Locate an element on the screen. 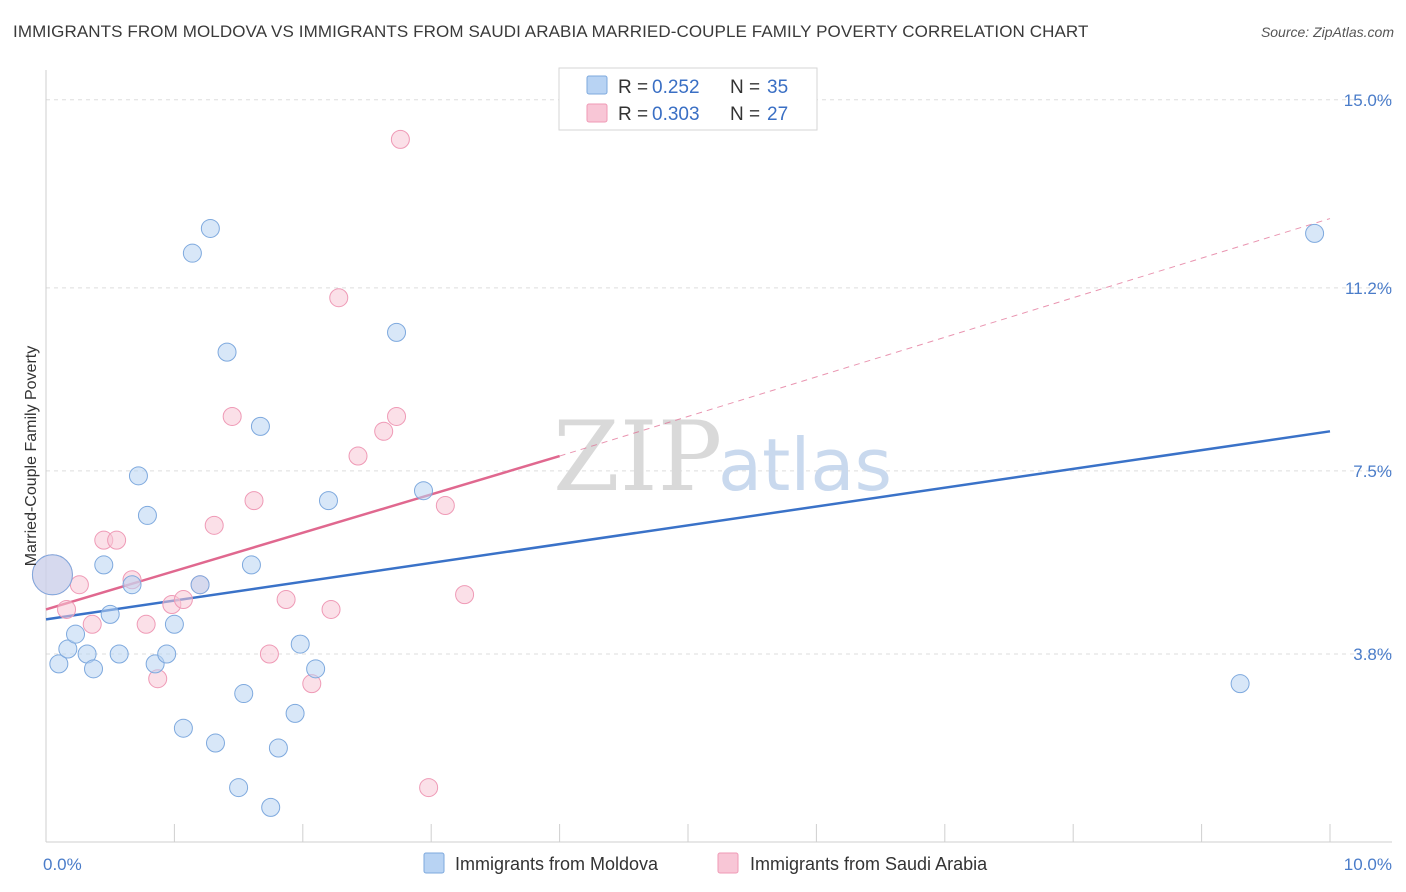 The height and width of the screenshot is (892, 1406). x-tick-label-1: 10.0% is located at coordinates (1368, 864).